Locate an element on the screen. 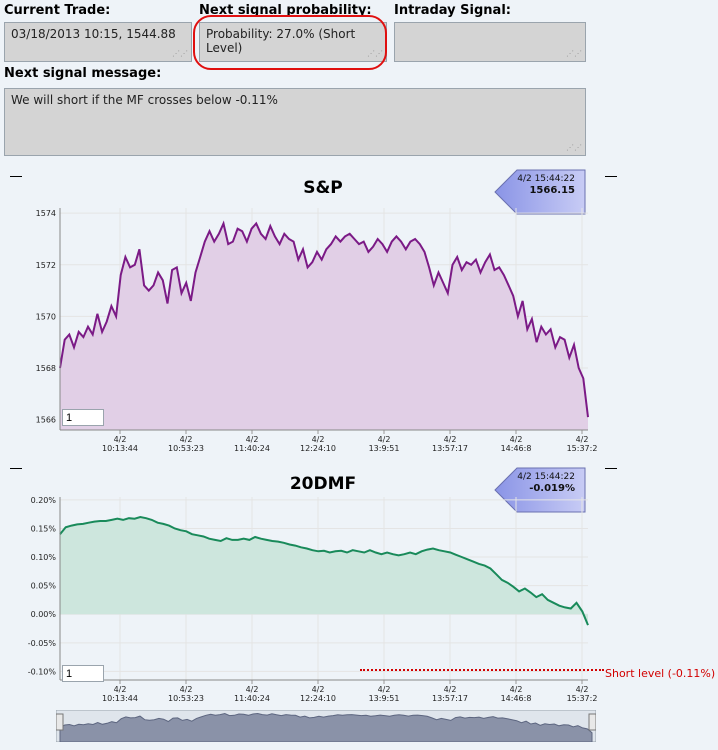 The image size is (718, 750). navigator-series is located at coordinates (326, 727).